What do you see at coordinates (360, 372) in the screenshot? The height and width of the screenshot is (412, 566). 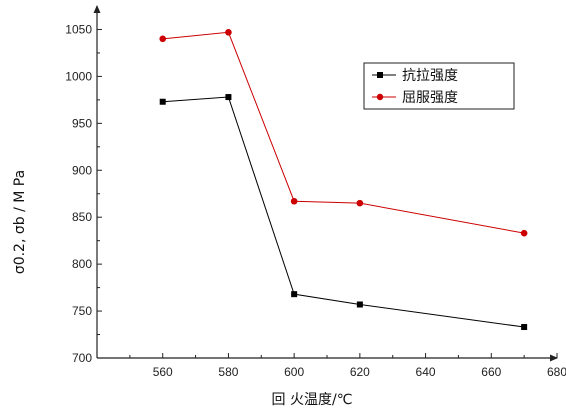 I see `x-tick-label: 620` at bounding box center [360, 372].